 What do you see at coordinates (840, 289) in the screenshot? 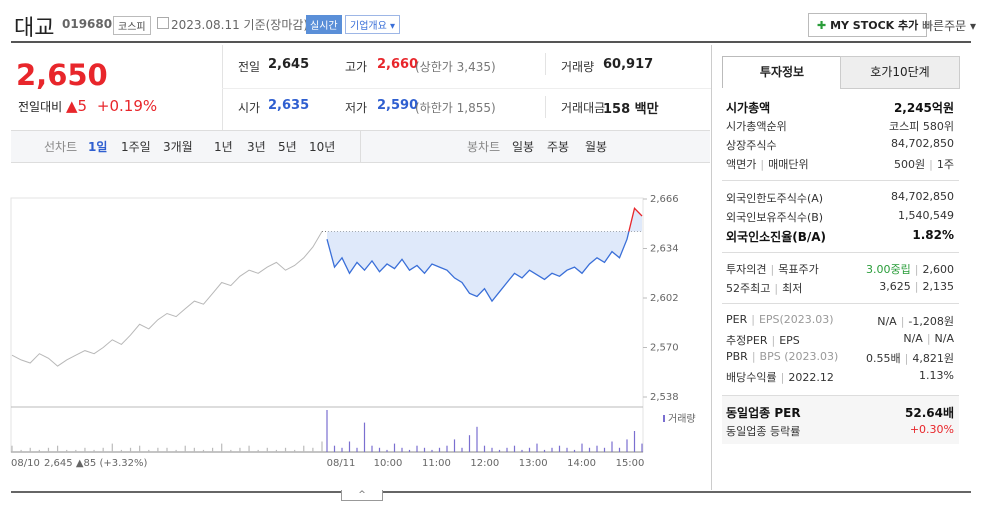
I see `info-row: 52주최고최저 3,6252,135` at bounding box center [840, 289].